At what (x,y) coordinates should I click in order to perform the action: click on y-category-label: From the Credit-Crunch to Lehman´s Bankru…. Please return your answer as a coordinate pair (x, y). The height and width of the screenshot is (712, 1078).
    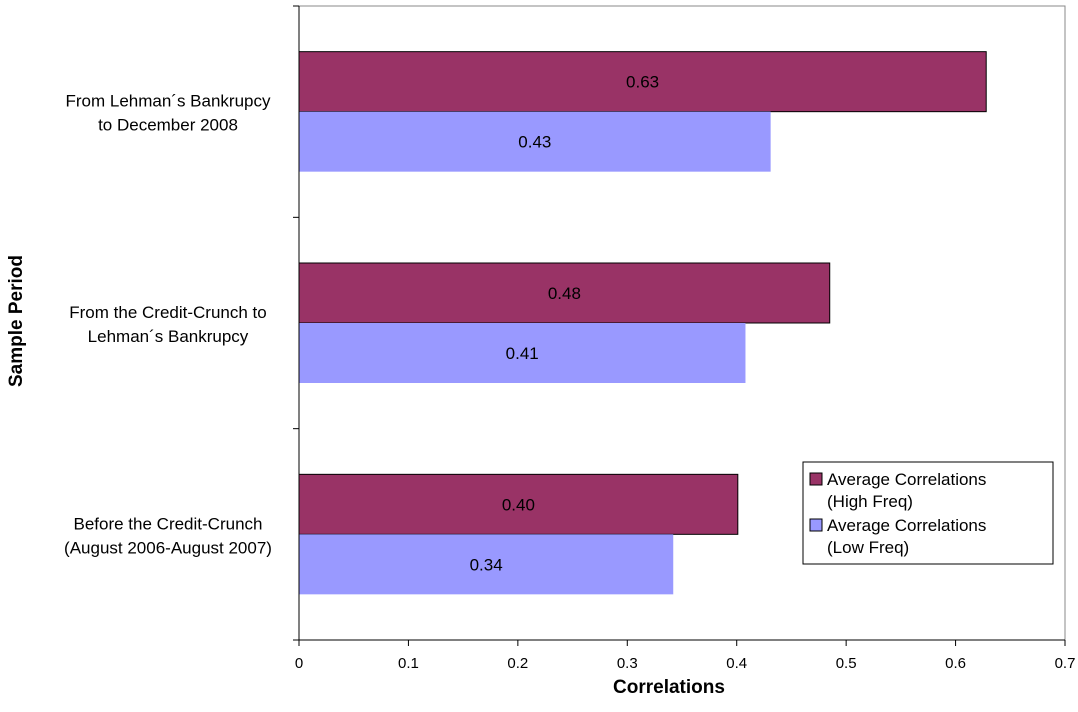
    Looking at the image, I should click on (167, 324).